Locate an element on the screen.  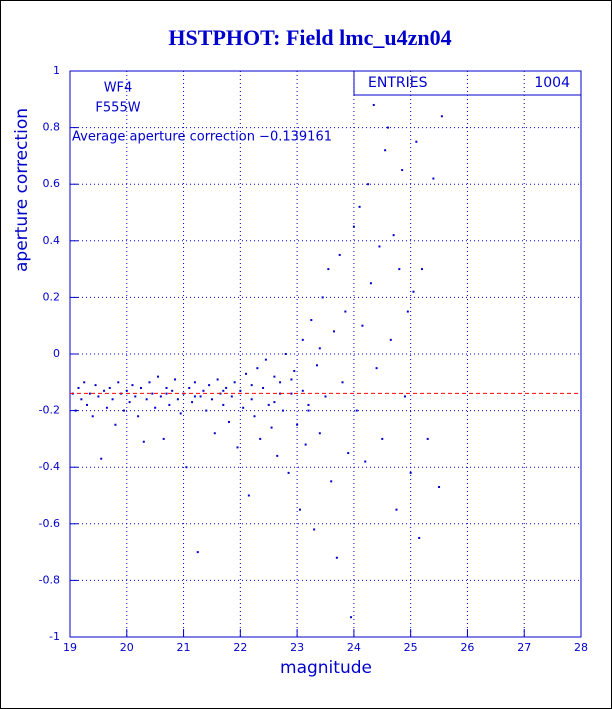
x-tick-label: 26 is located at coordinates (467, 647).